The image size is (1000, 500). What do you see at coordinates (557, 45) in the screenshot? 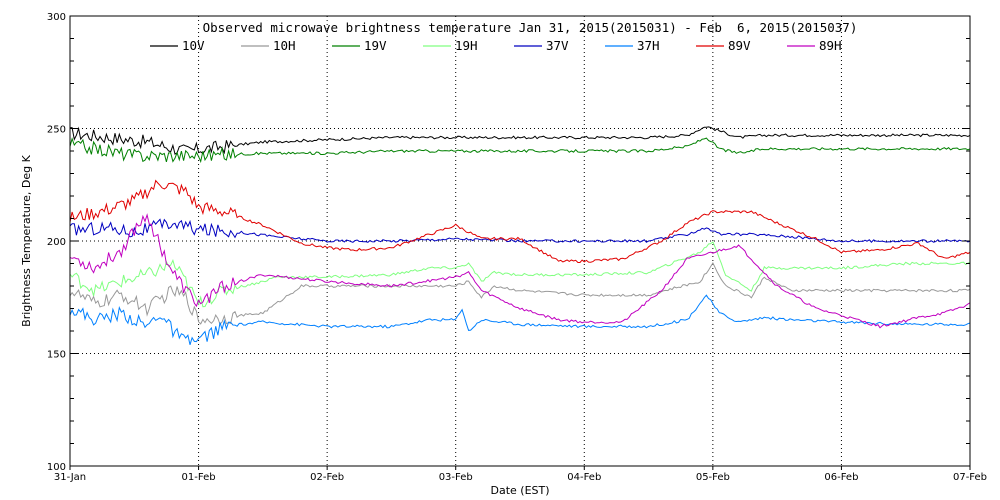
I see `legend-label-37v: 37V` at bounding box center [557, 45].